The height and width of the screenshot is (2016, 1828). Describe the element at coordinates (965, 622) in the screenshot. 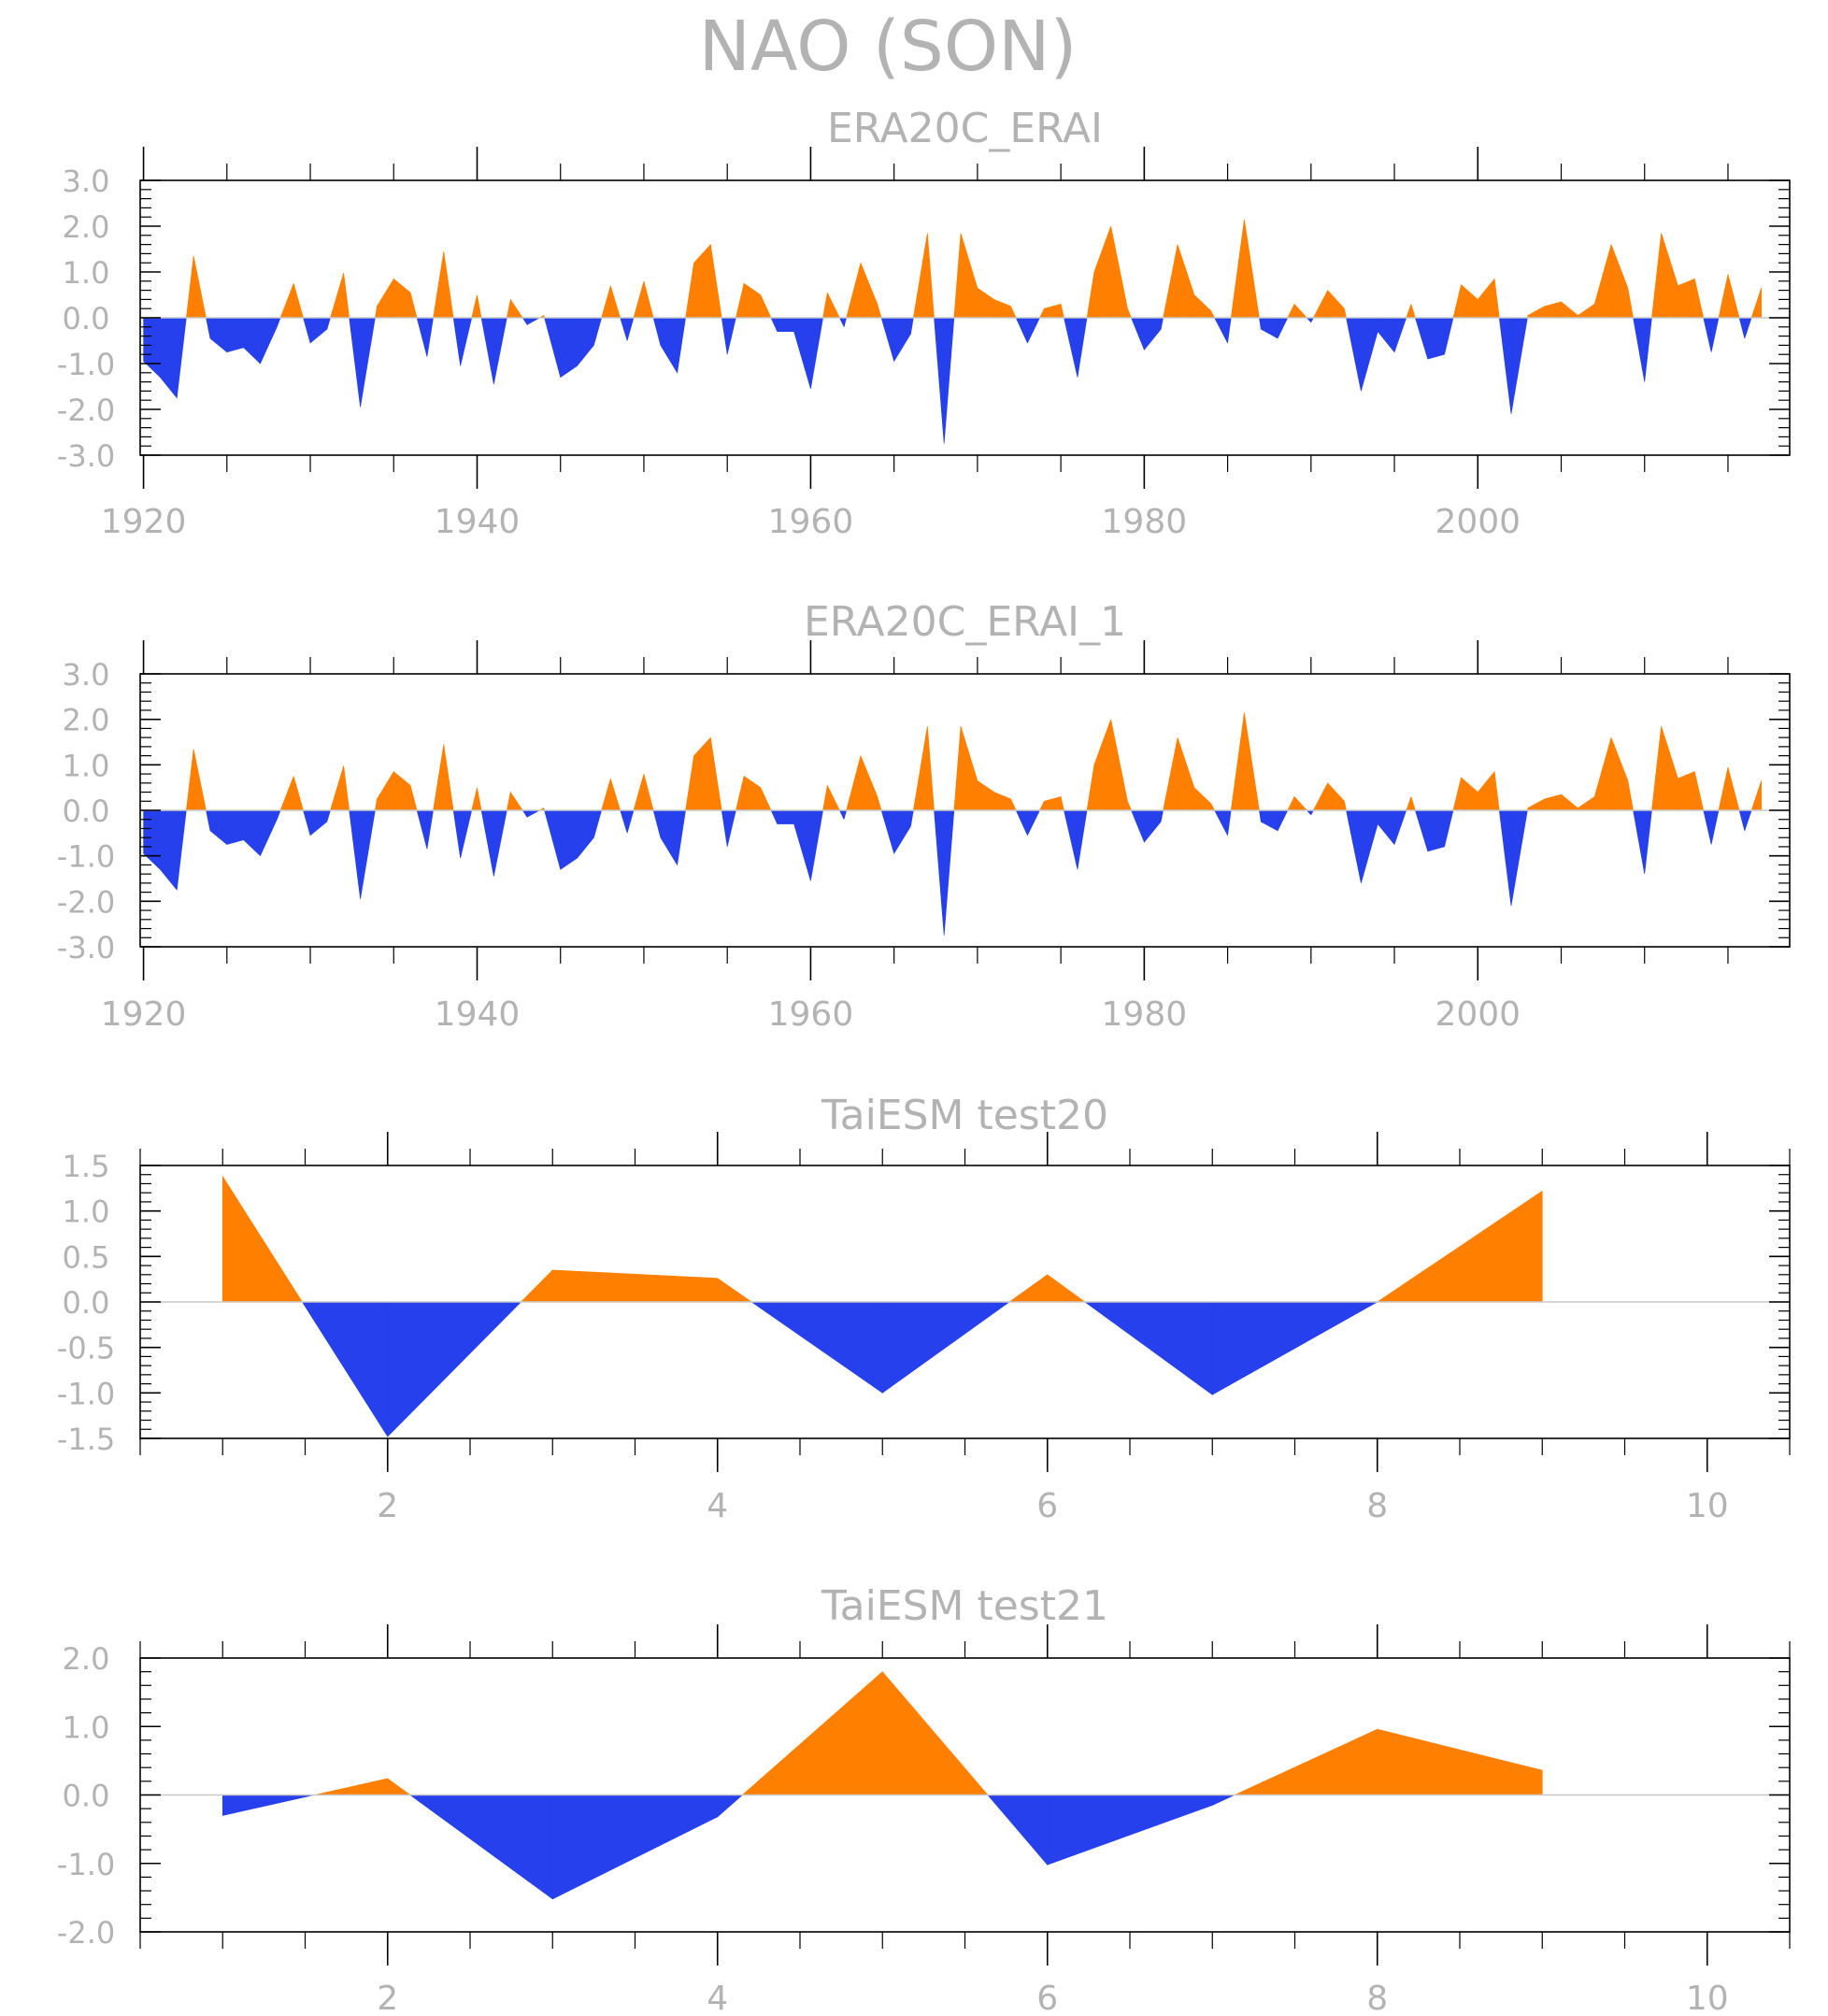

I see `panel-title: ERA20C_ERAI_1` at that location.